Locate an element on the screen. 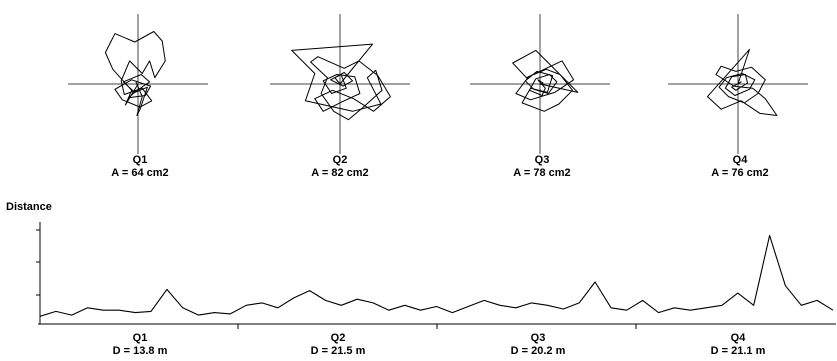  trajectory-panel-q3 is located at coordinates (540, 84).